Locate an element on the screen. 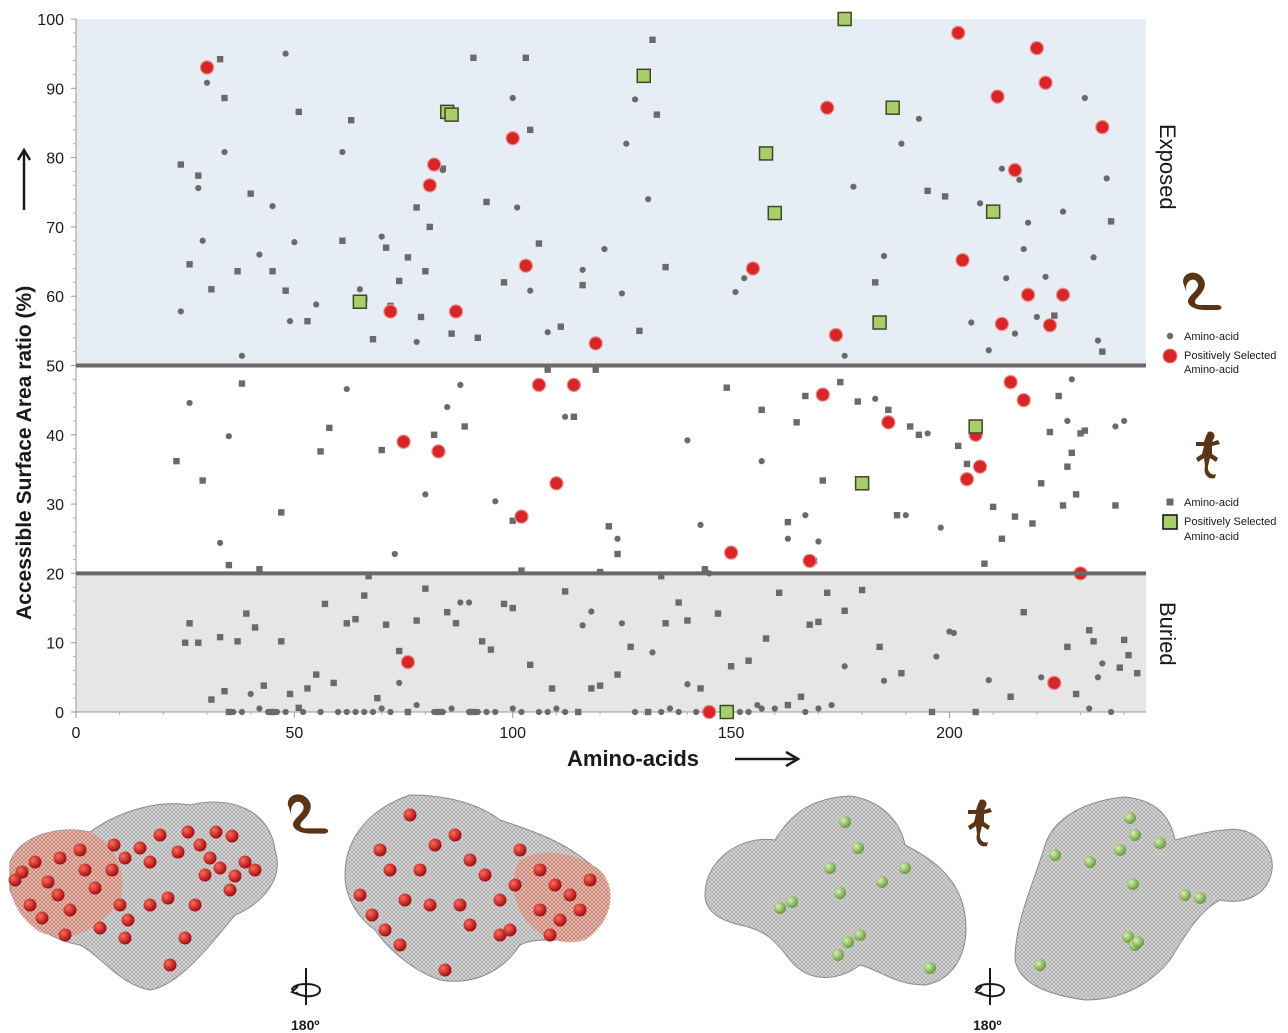  y-tick-label: 80 is located at coordinates (55, 159).